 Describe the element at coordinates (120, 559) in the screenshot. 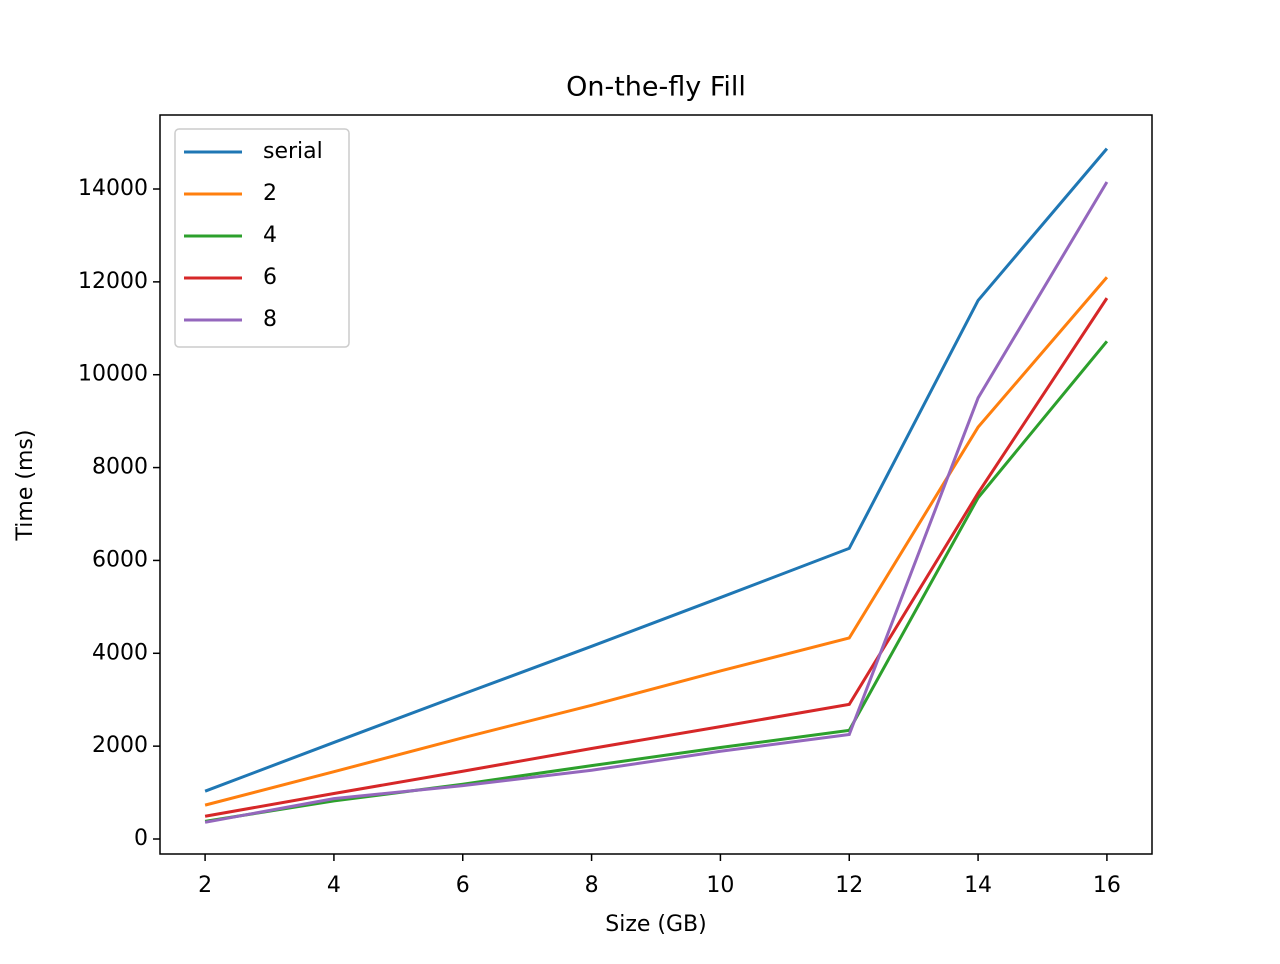

I see `y-tick-label: 6000` at that location.